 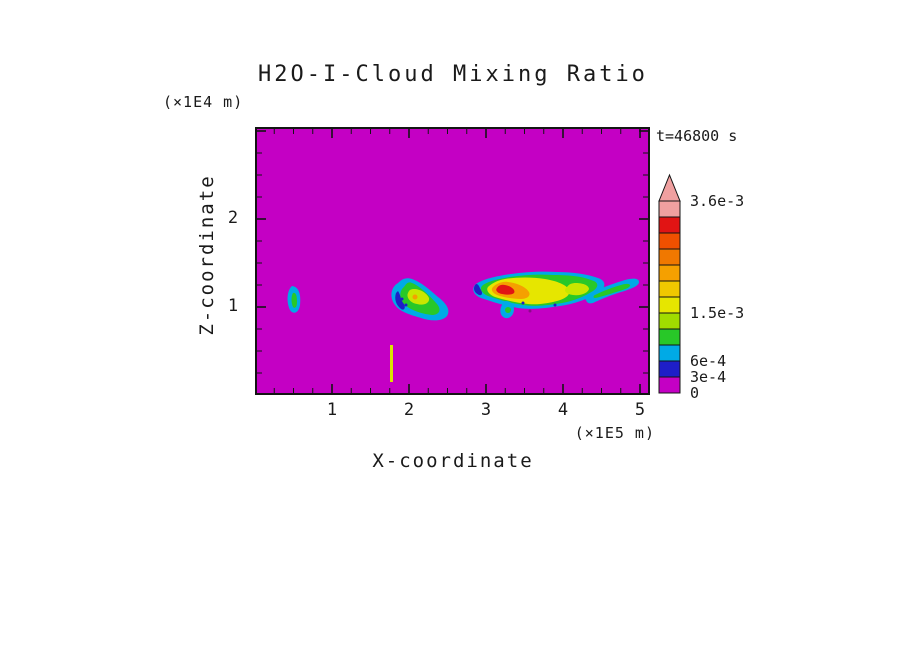 I want to click on colorbar-svg, so click(x=669, y=283).